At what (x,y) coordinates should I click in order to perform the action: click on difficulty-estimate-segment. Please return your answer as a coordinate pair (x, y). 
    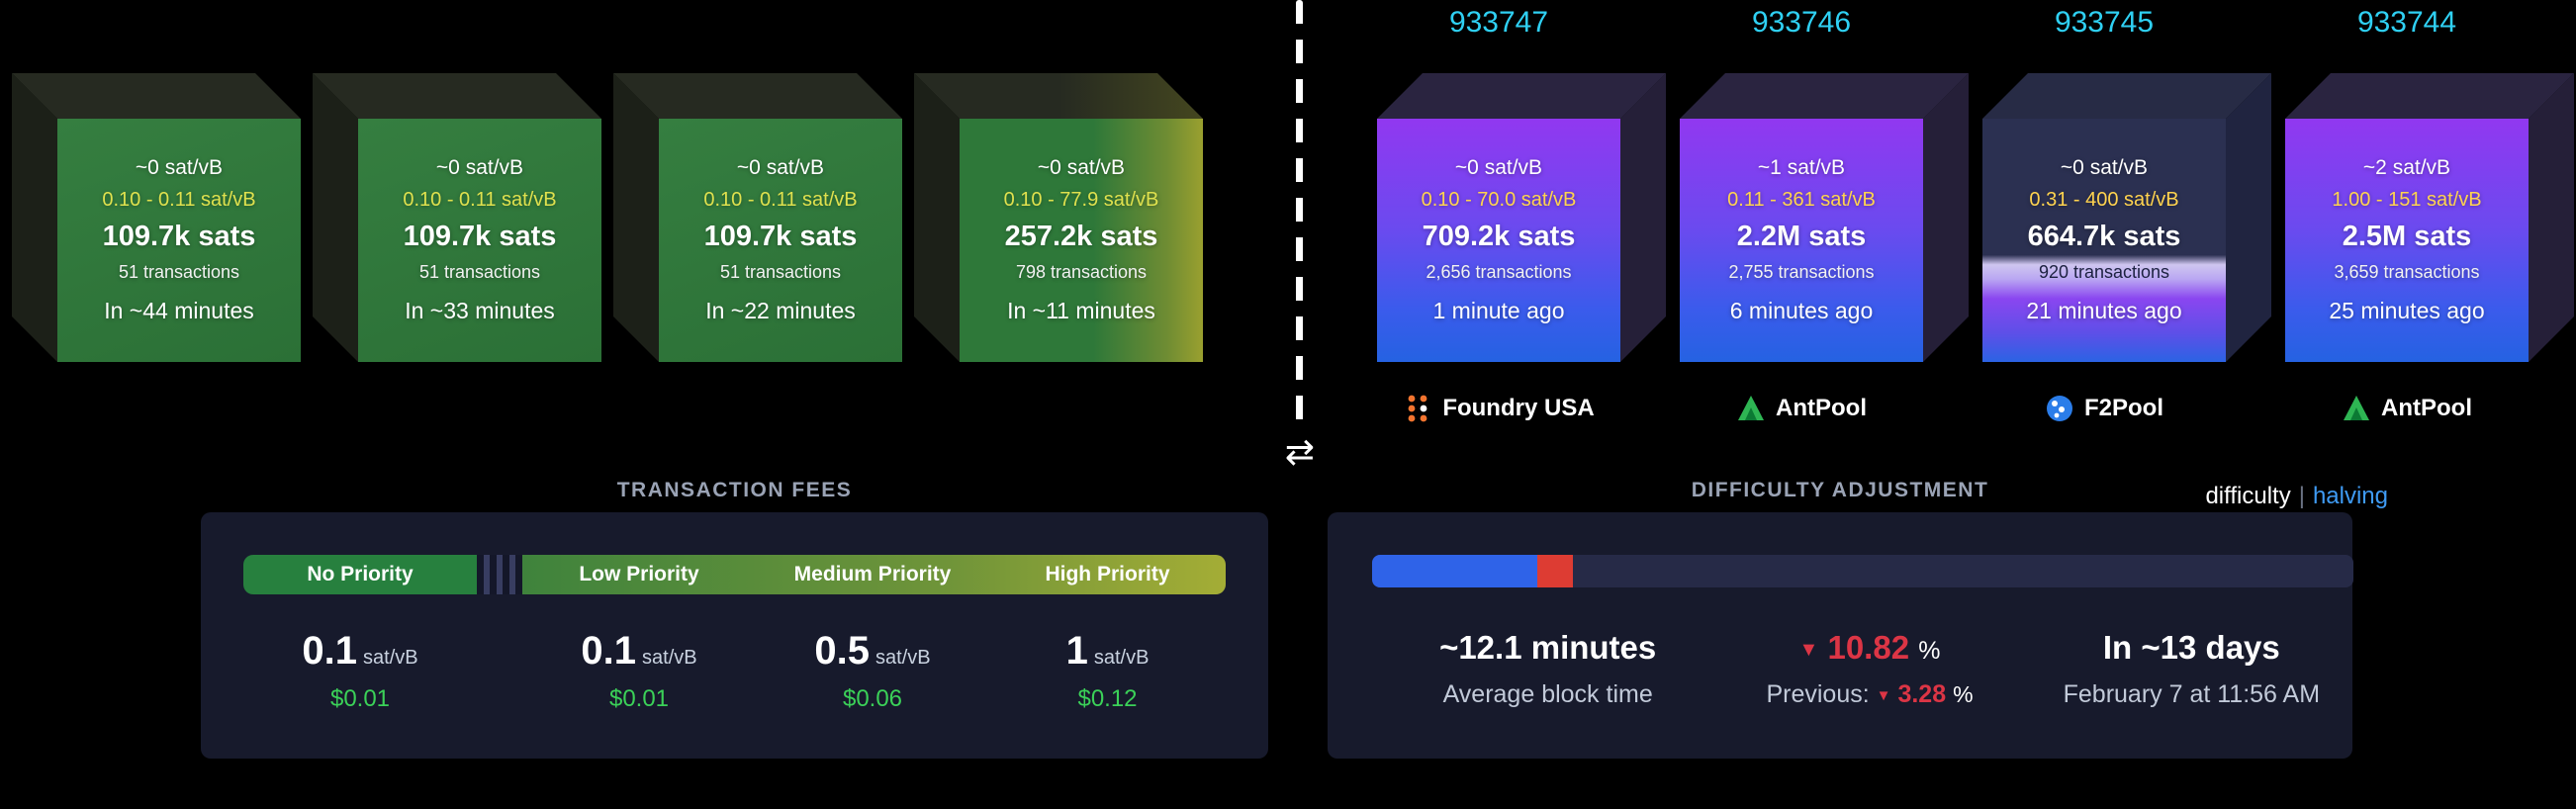
    Looking at the image, I should click on (1555, 571).